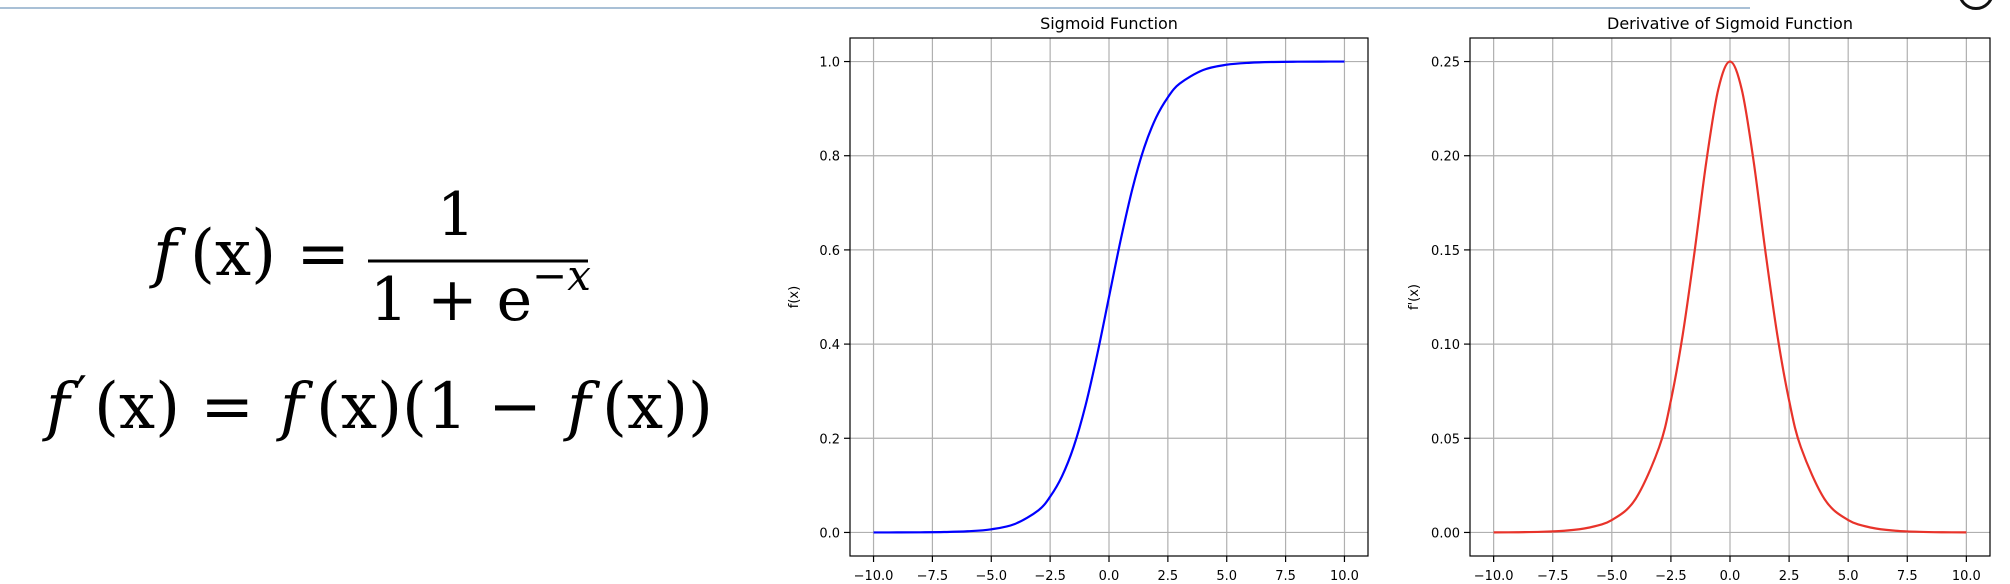 This screenshot has width=2010, height=584. What do you see at coordinates (1671, 576) in the screenshot?
I see `derivative-chart-x-tick-label: −2.5` at bounding box center [1671, 576].